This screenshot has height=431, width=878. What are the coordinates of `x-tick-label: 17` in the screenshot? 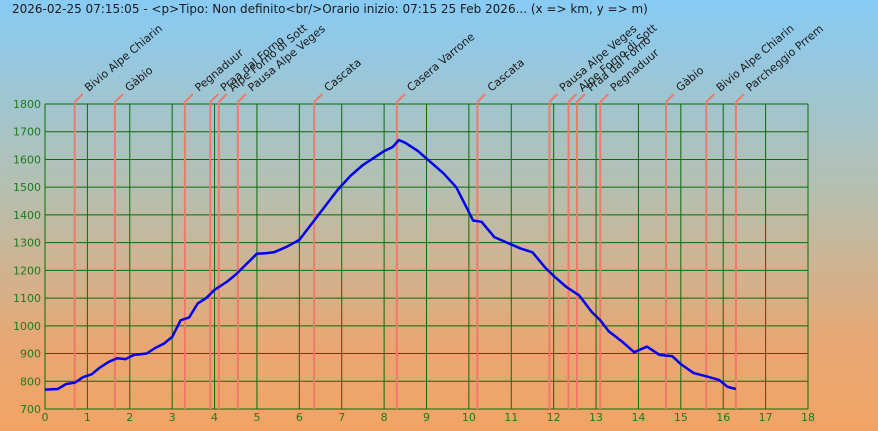 It's located at (766, 417).